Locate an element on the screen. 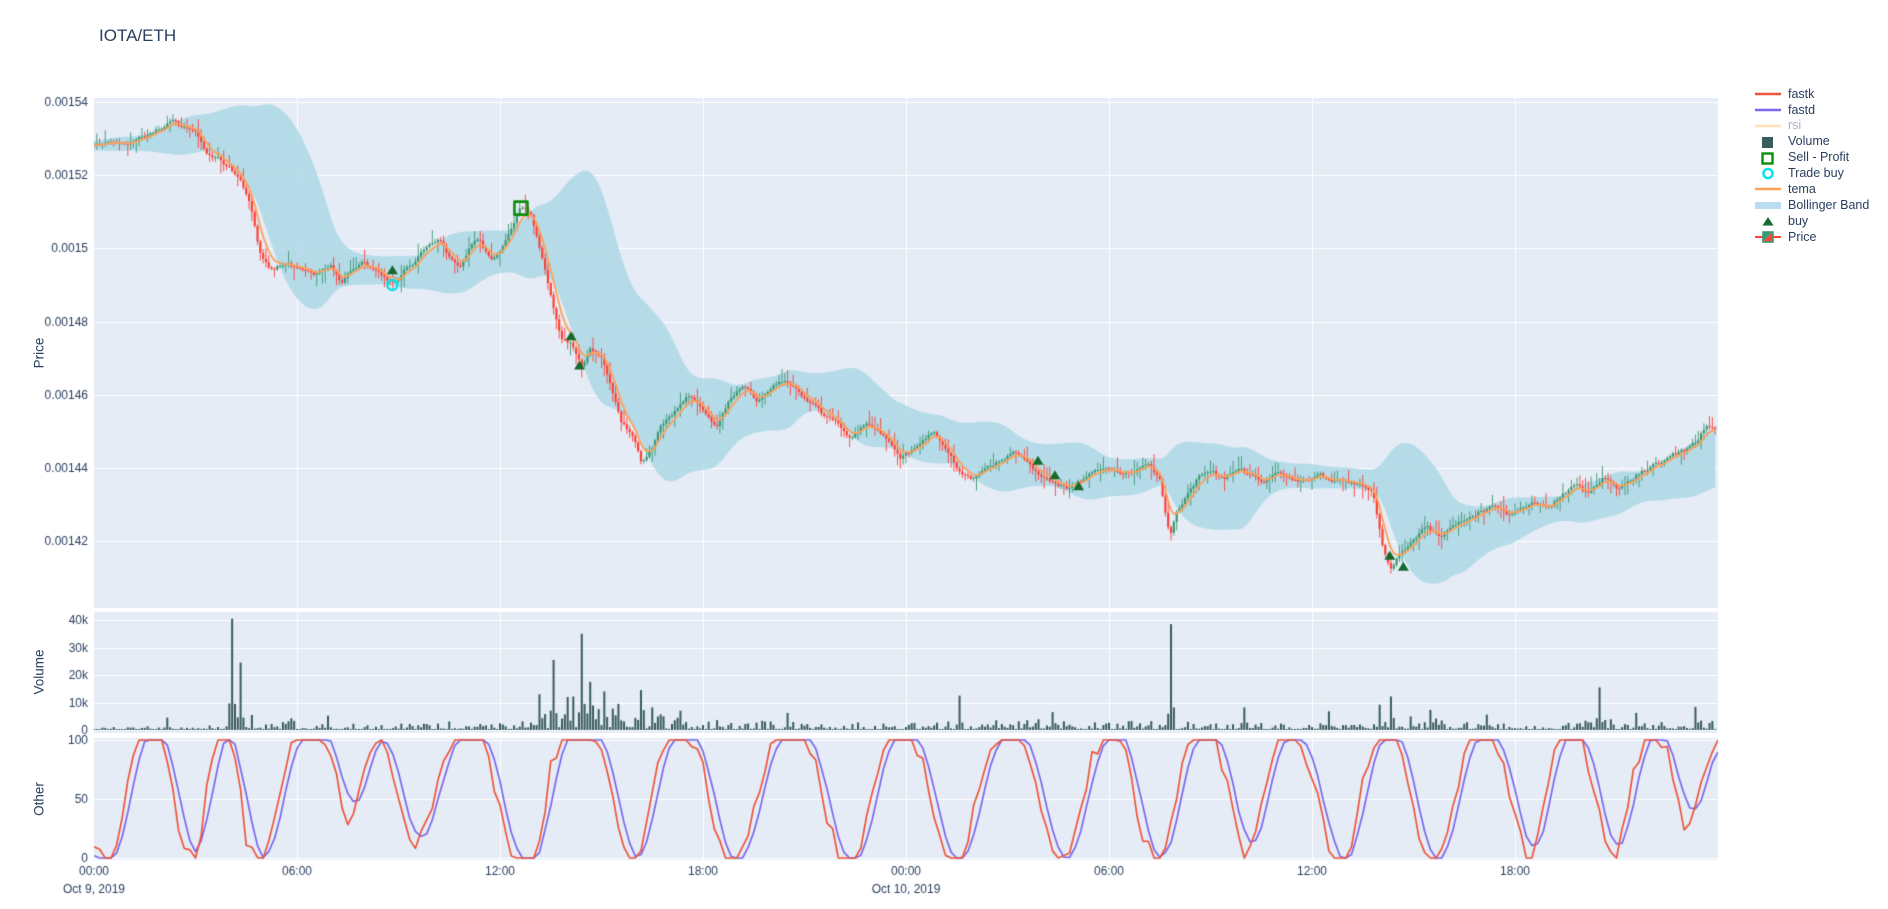 Image resolution: width=1888 pixels, height=909 pixels. legend-label: fastd is located at coordinates (1802, 109).